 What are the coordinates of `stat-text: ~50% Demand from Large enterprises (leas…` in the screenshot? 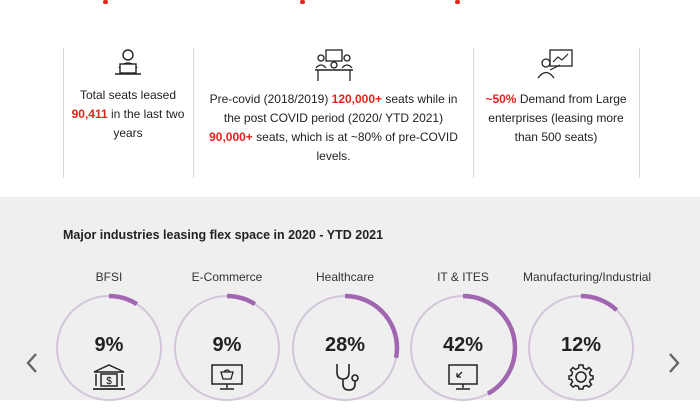 It's located at (556, 118).